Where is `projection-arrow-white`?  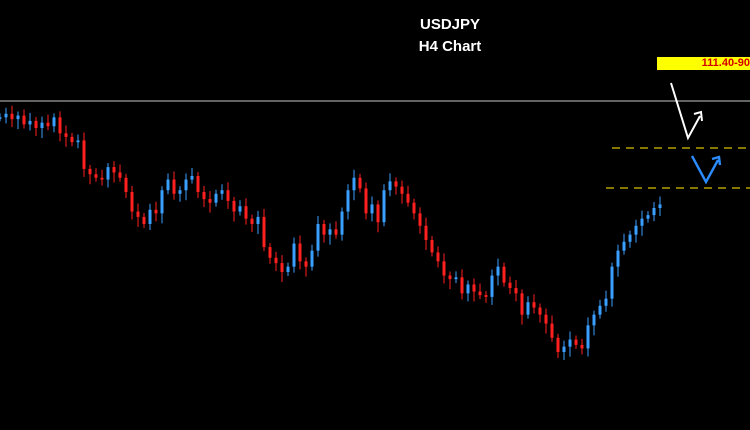
projection-arrow-white is located at coordinates (686, 111).